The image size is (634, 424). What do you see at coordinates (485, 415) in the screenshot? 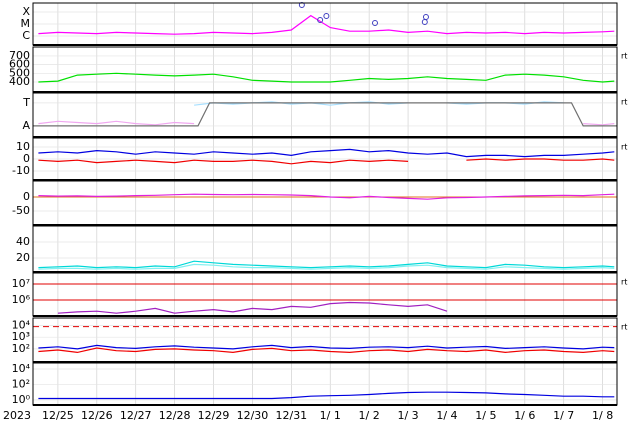
I see `x-tick-label: 1/ 5` at bounding box center [485, 415].